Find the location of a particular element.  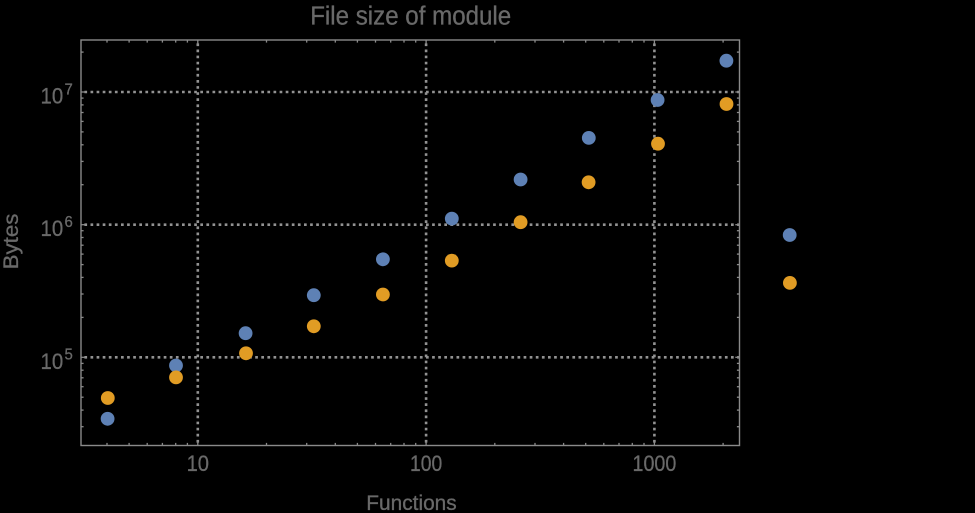

svg-text: File size of module is located at coordinates (410, 16).